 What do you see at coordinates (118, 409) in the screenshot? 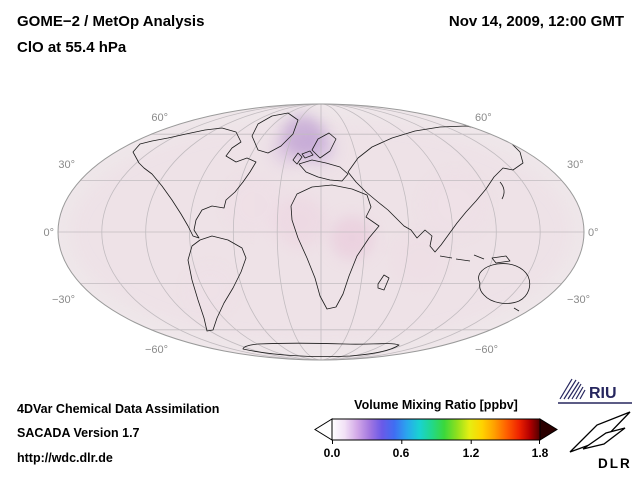
I see `footer-assimilation-label: 4DVar Chemical Data Assimilation` at bounding box center [118, 409].